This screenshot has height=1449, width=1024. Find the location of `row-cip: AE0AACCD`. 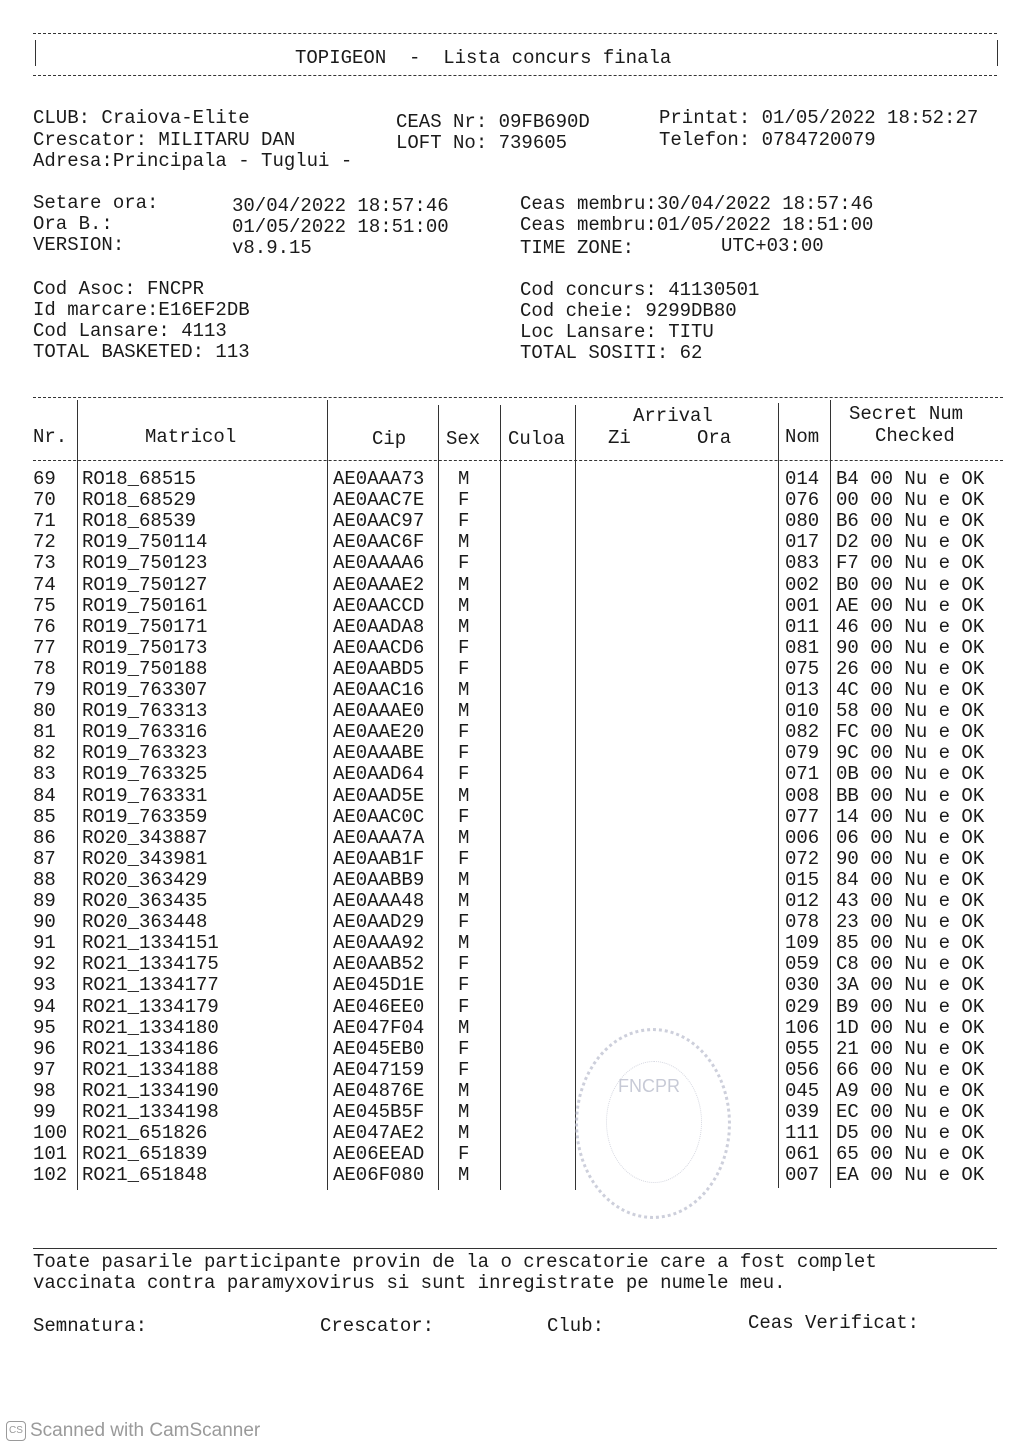

row-cip: AE0AACCD is located at coordinates (379, 605).